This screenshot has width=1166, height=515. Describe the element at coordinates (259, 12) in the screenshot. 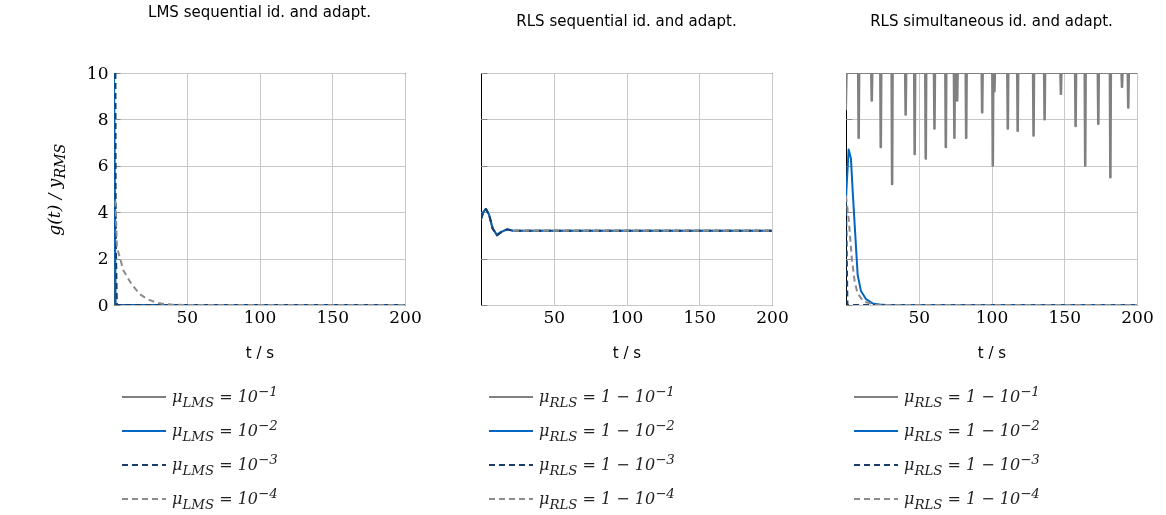

I see `chart-title: LMS sequential id. and adapt.` at that location.